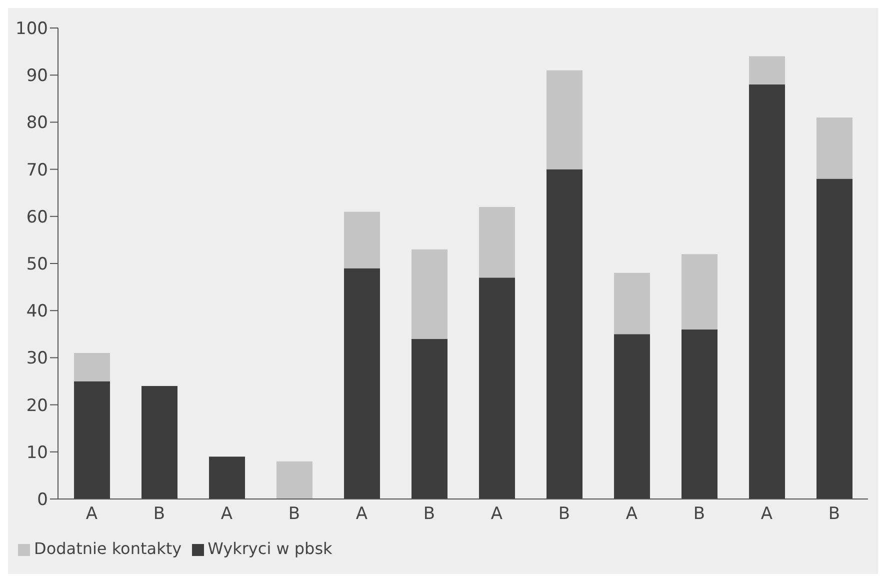 The image size is (886, 582). What do you see at coordinates (108, 548) in the screenshot?
I see `legend-label: Dodatnie kontakty` at bounding box center [108, 548].